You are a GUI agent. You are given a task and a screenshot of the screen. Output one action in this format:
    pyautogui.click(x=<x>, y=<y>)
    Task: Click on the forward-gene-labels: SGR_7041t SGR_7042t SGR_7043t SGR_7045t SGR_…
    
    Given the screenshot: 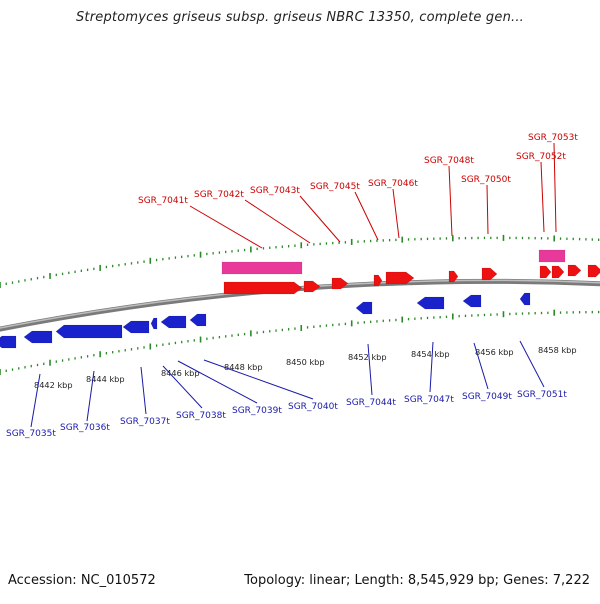 What is the action you would take?
    pyautogui.click(x=358, y=191)
    